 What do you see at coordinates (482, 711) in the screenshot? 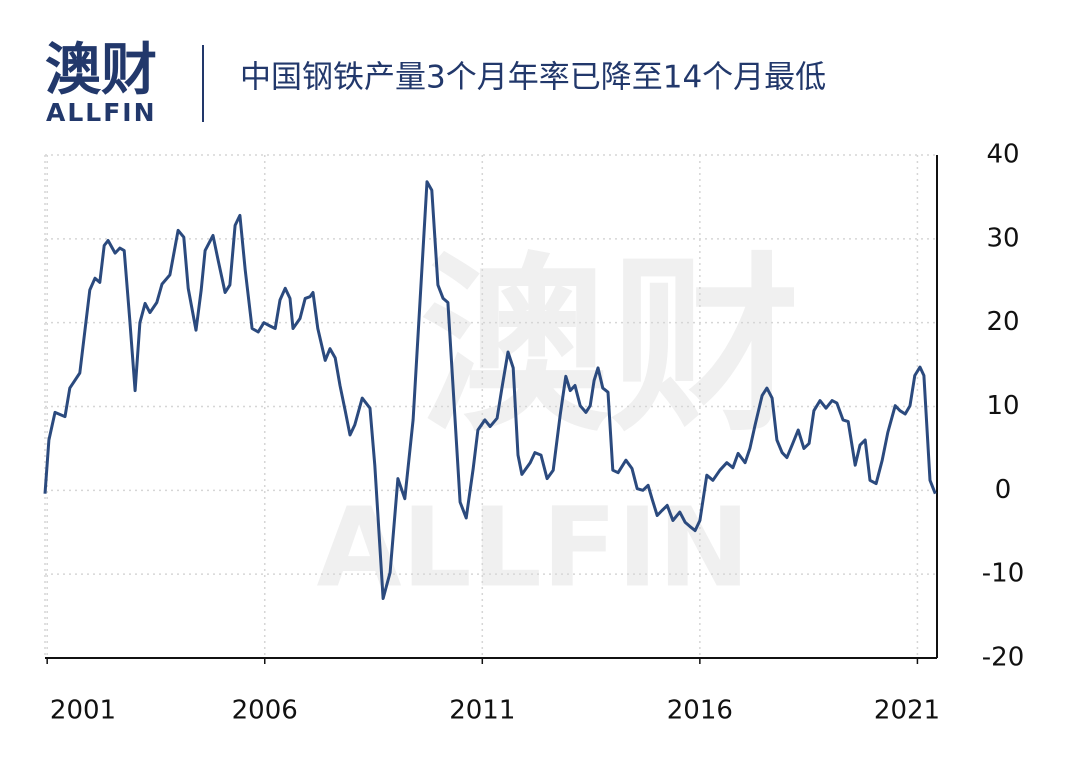
I see `x-tick-label: 2011` at bounding box center [482, 711].